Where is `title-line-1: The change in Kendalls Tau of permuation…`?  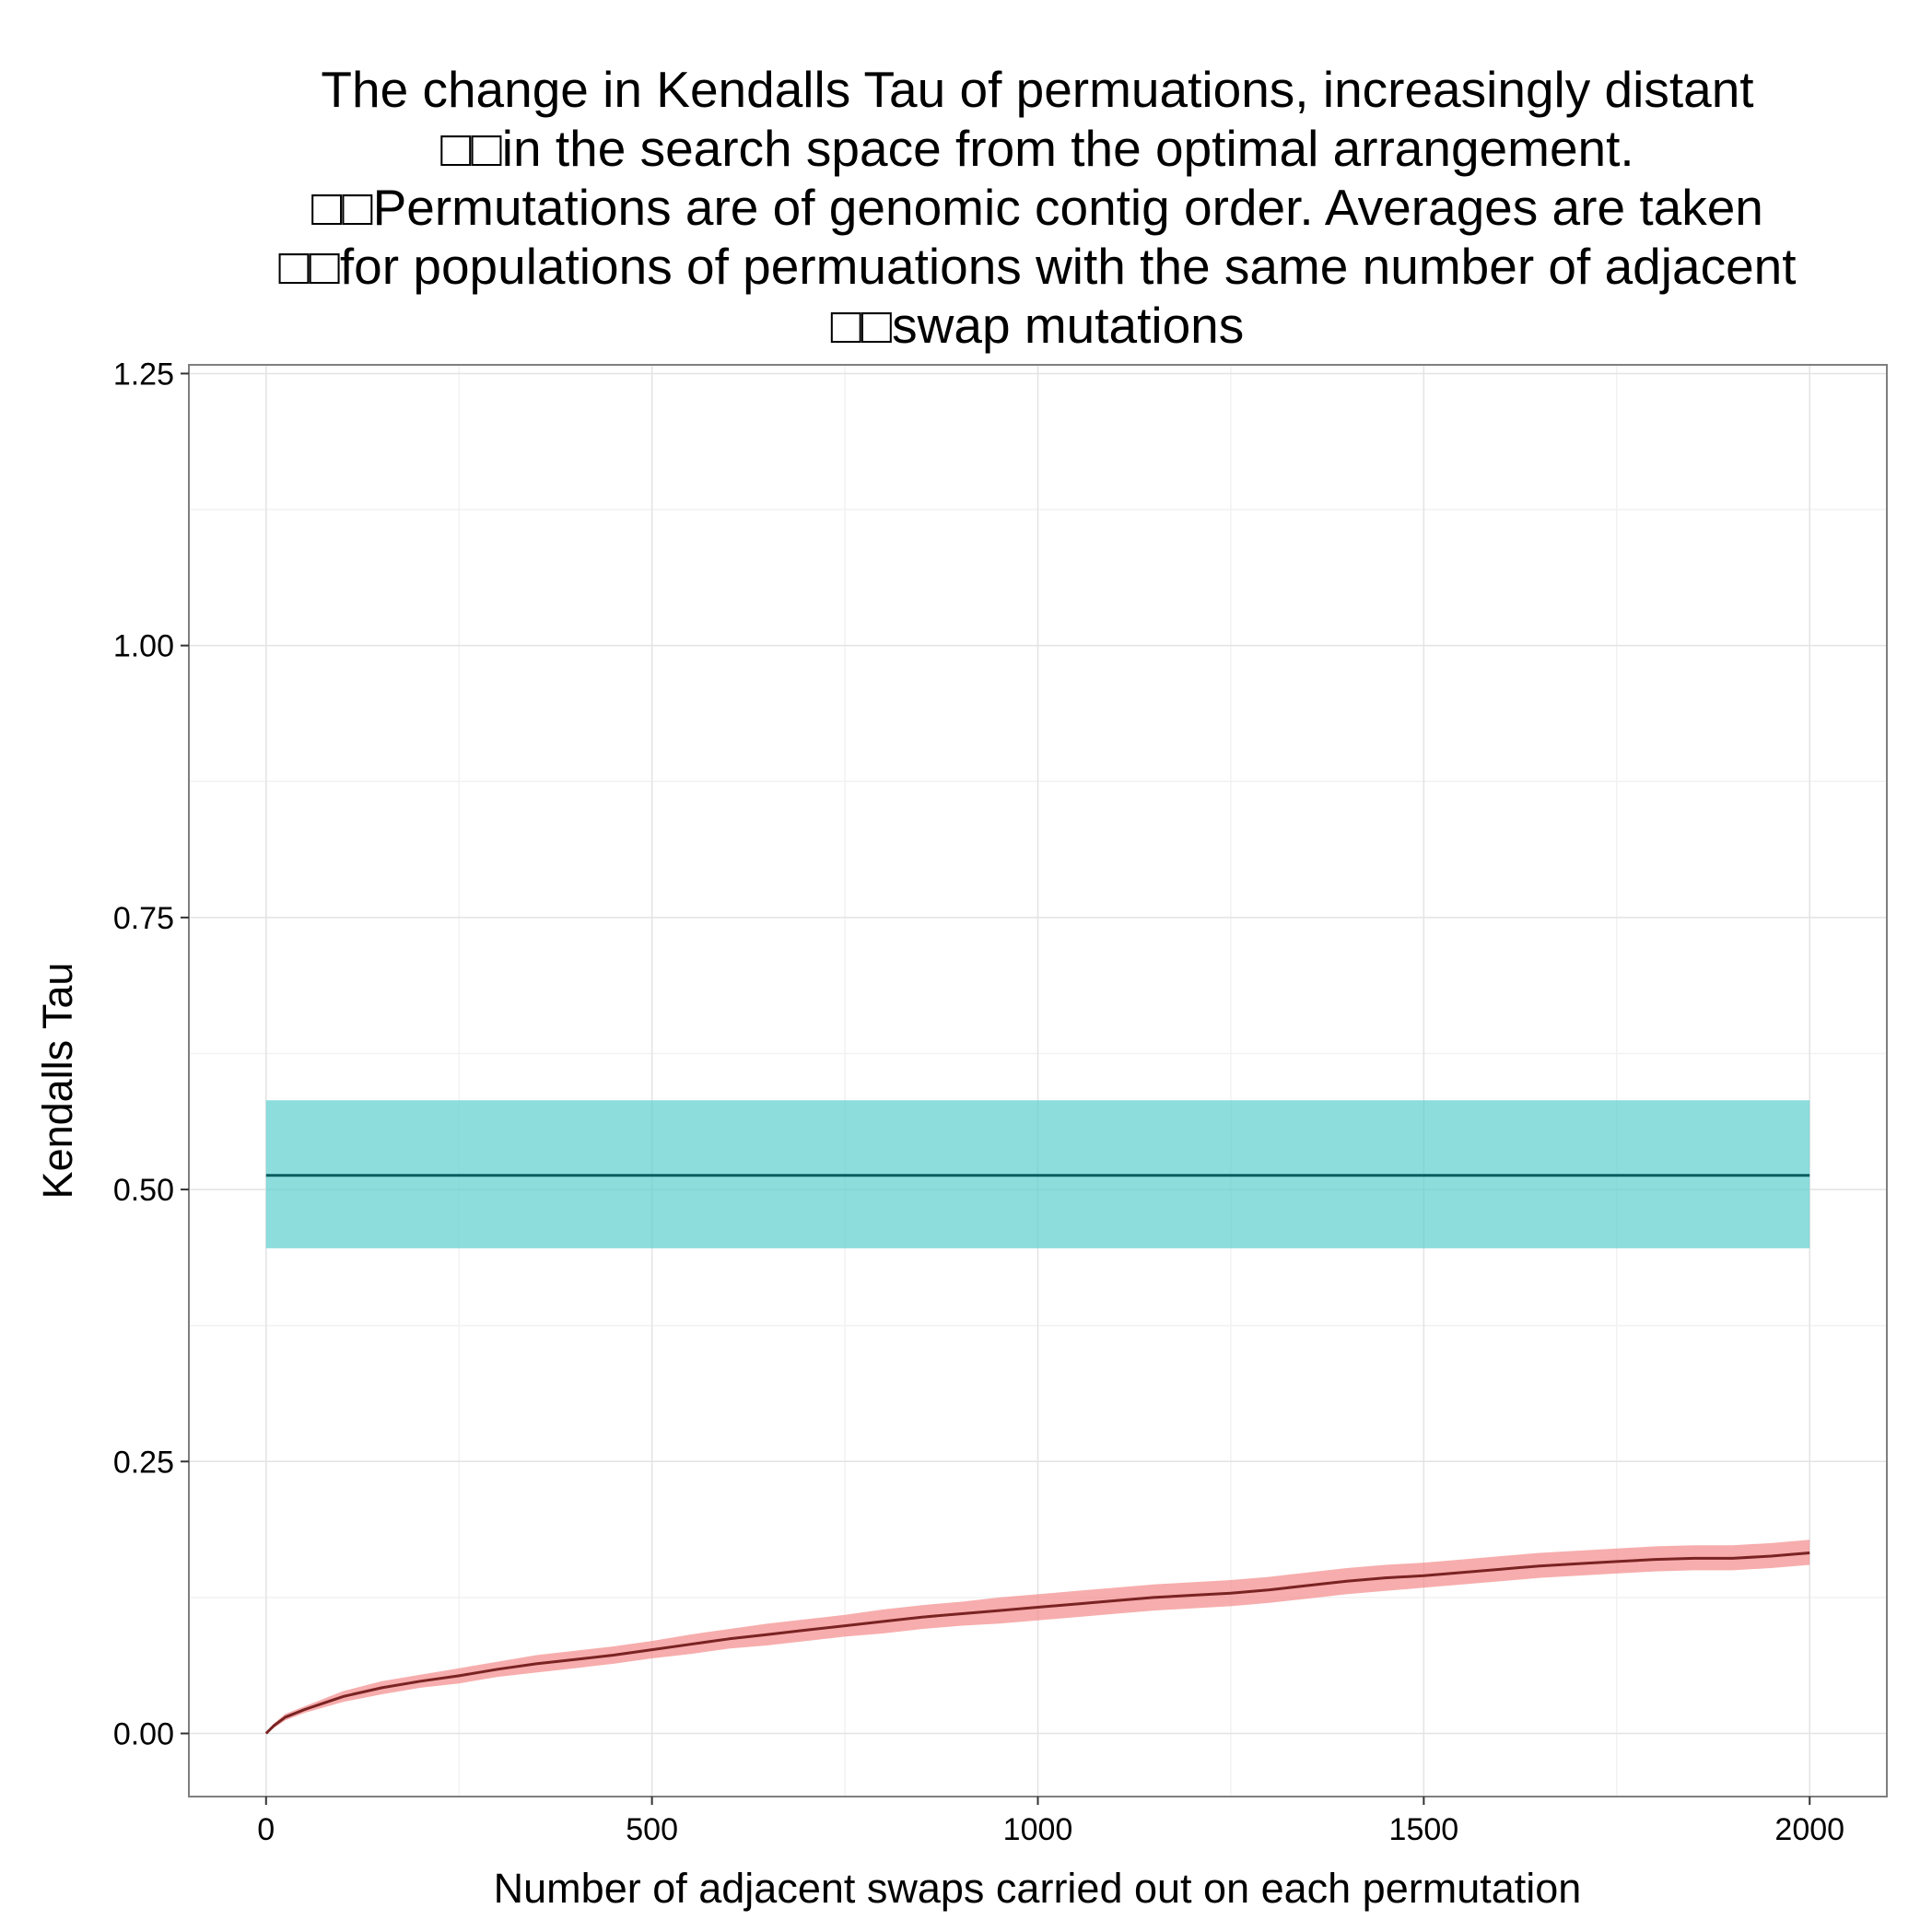 title-line-1: The change in Kendalls Tau of permuation… is located at coordinates (1037, 89).